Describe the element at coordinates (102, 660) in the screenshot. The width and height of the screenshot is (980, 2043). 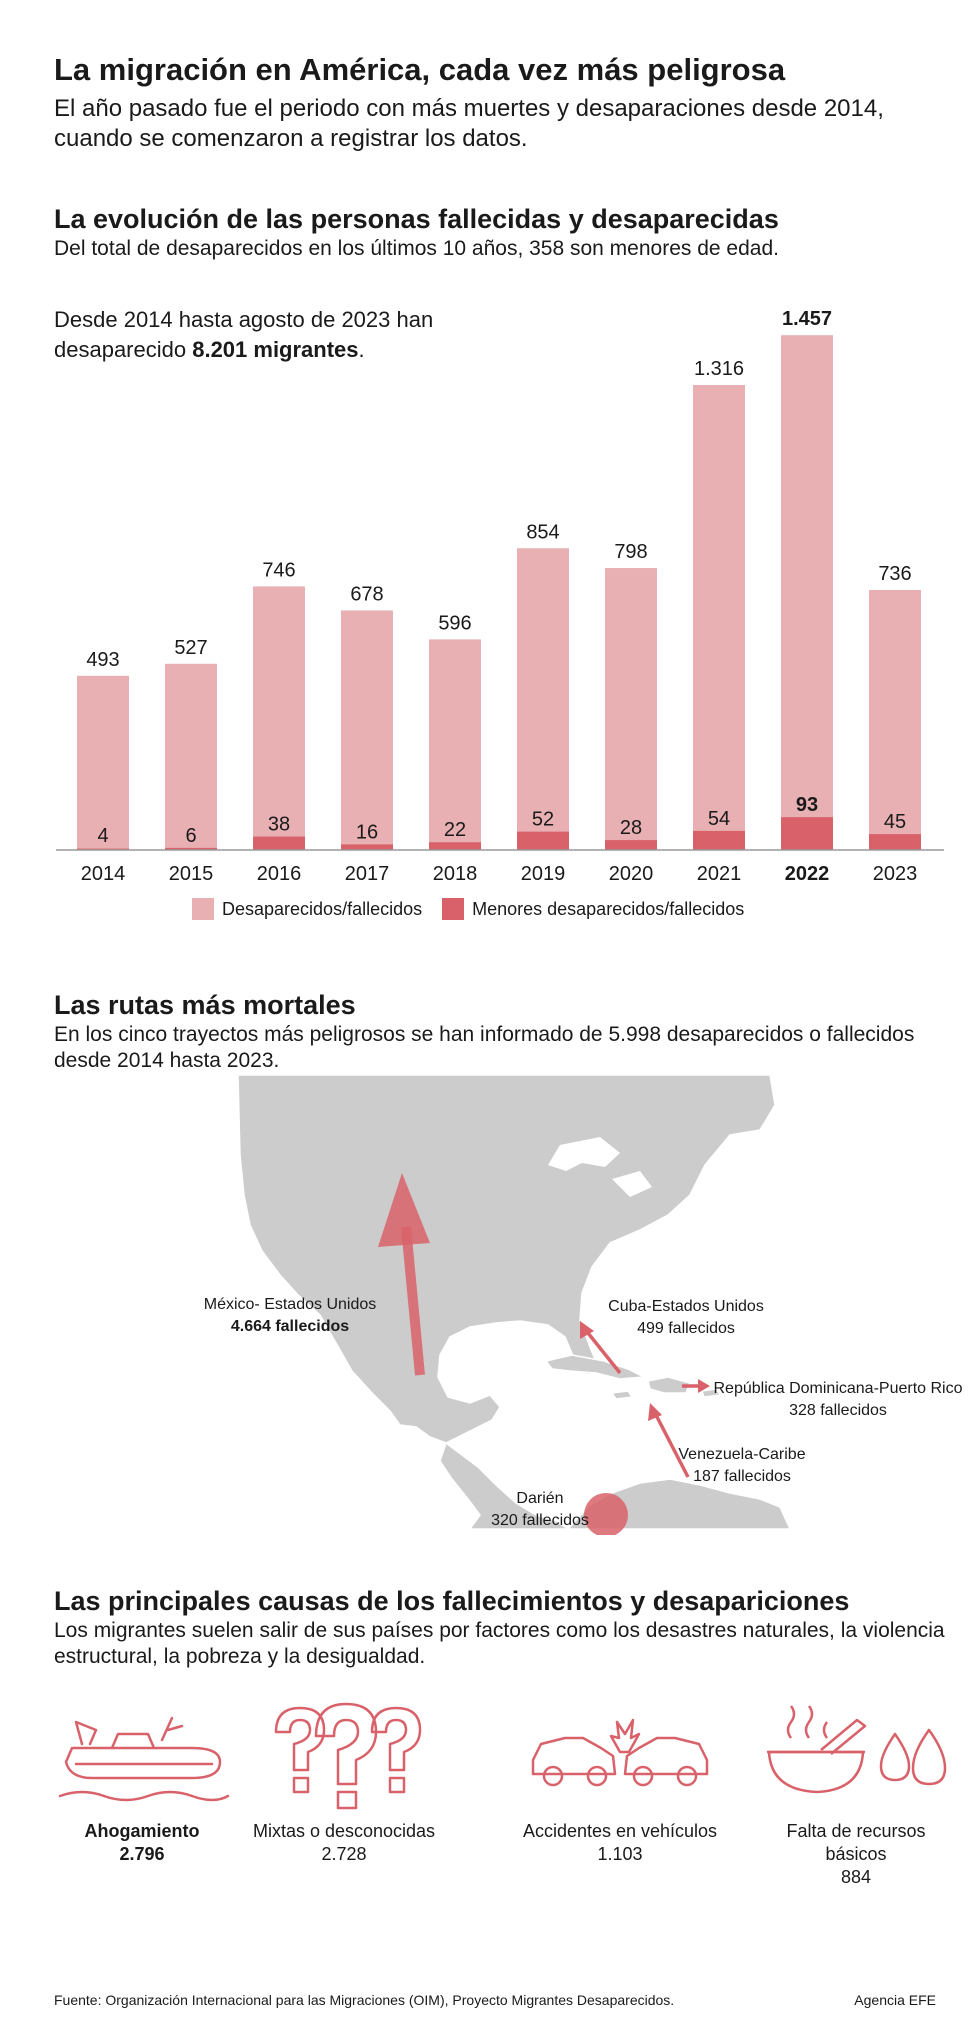
I see `data-label-total-2014: 493` at that location.